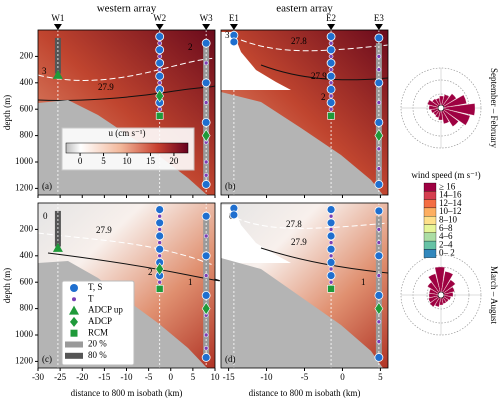  What do you see at coordinates (363, 282) in the screenshot?
I see `contour-label: 1` at bounding box center [363, 282].